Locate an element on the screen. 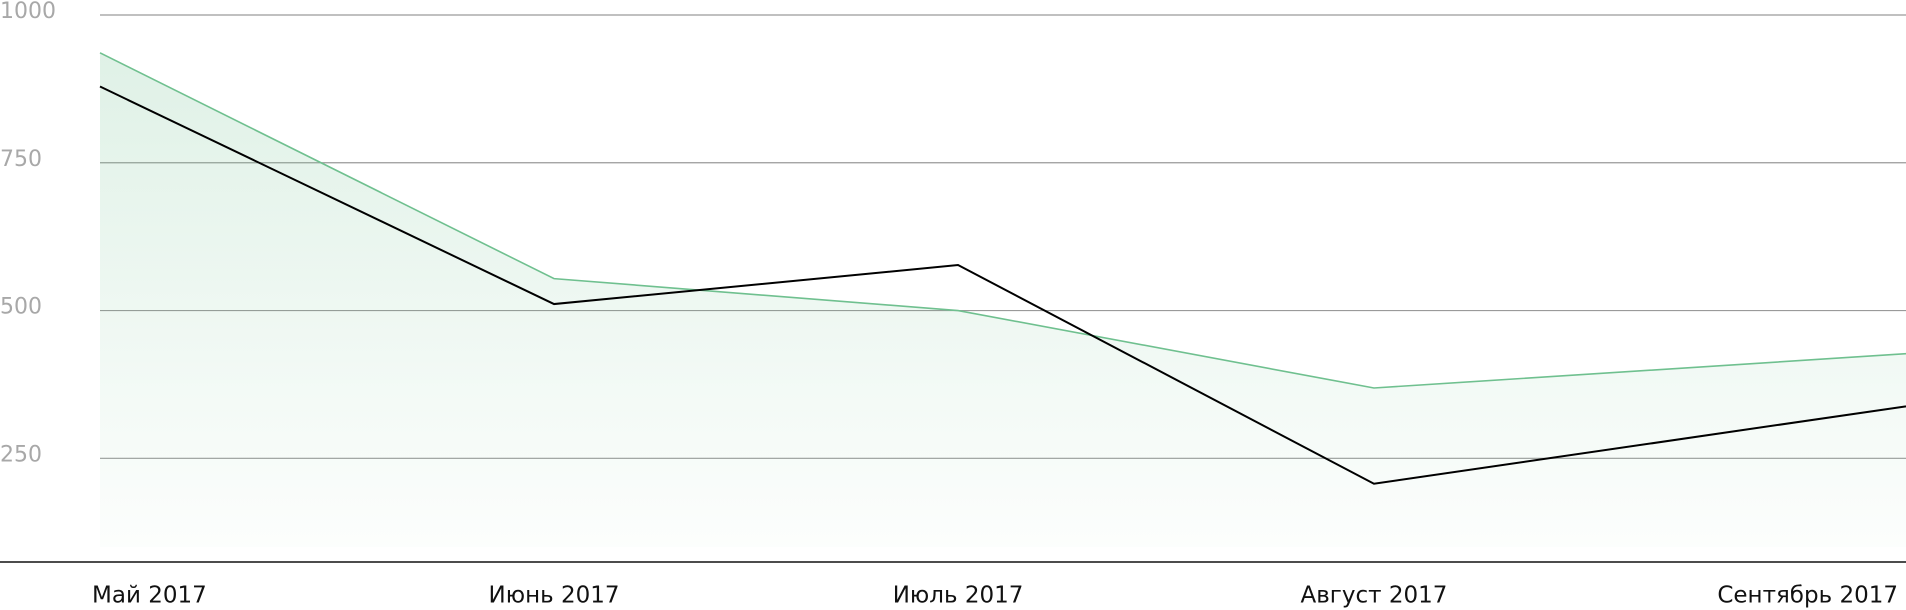  x-tick-label: Июль 2017 is located at coordinates (958, 596).